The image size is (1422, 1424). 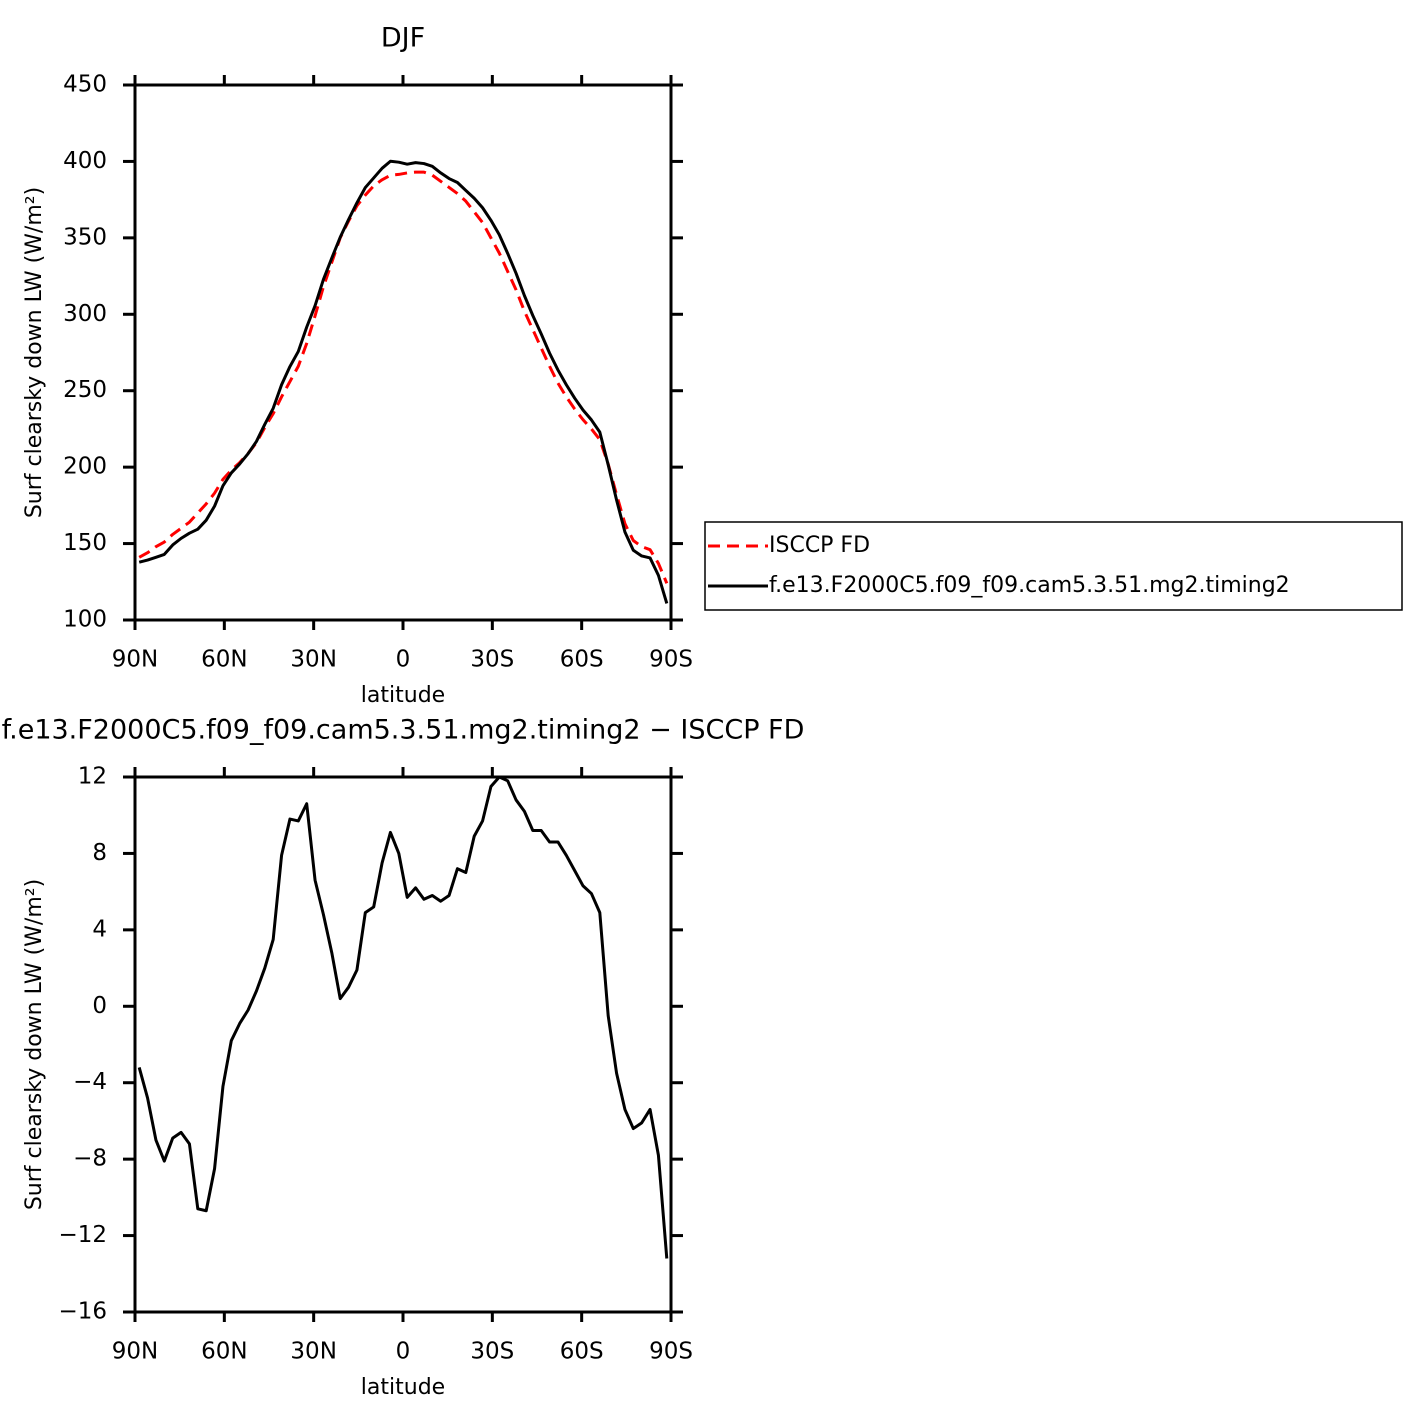 I want to click on y-tick-label: 100, so click(x=85, y=620).